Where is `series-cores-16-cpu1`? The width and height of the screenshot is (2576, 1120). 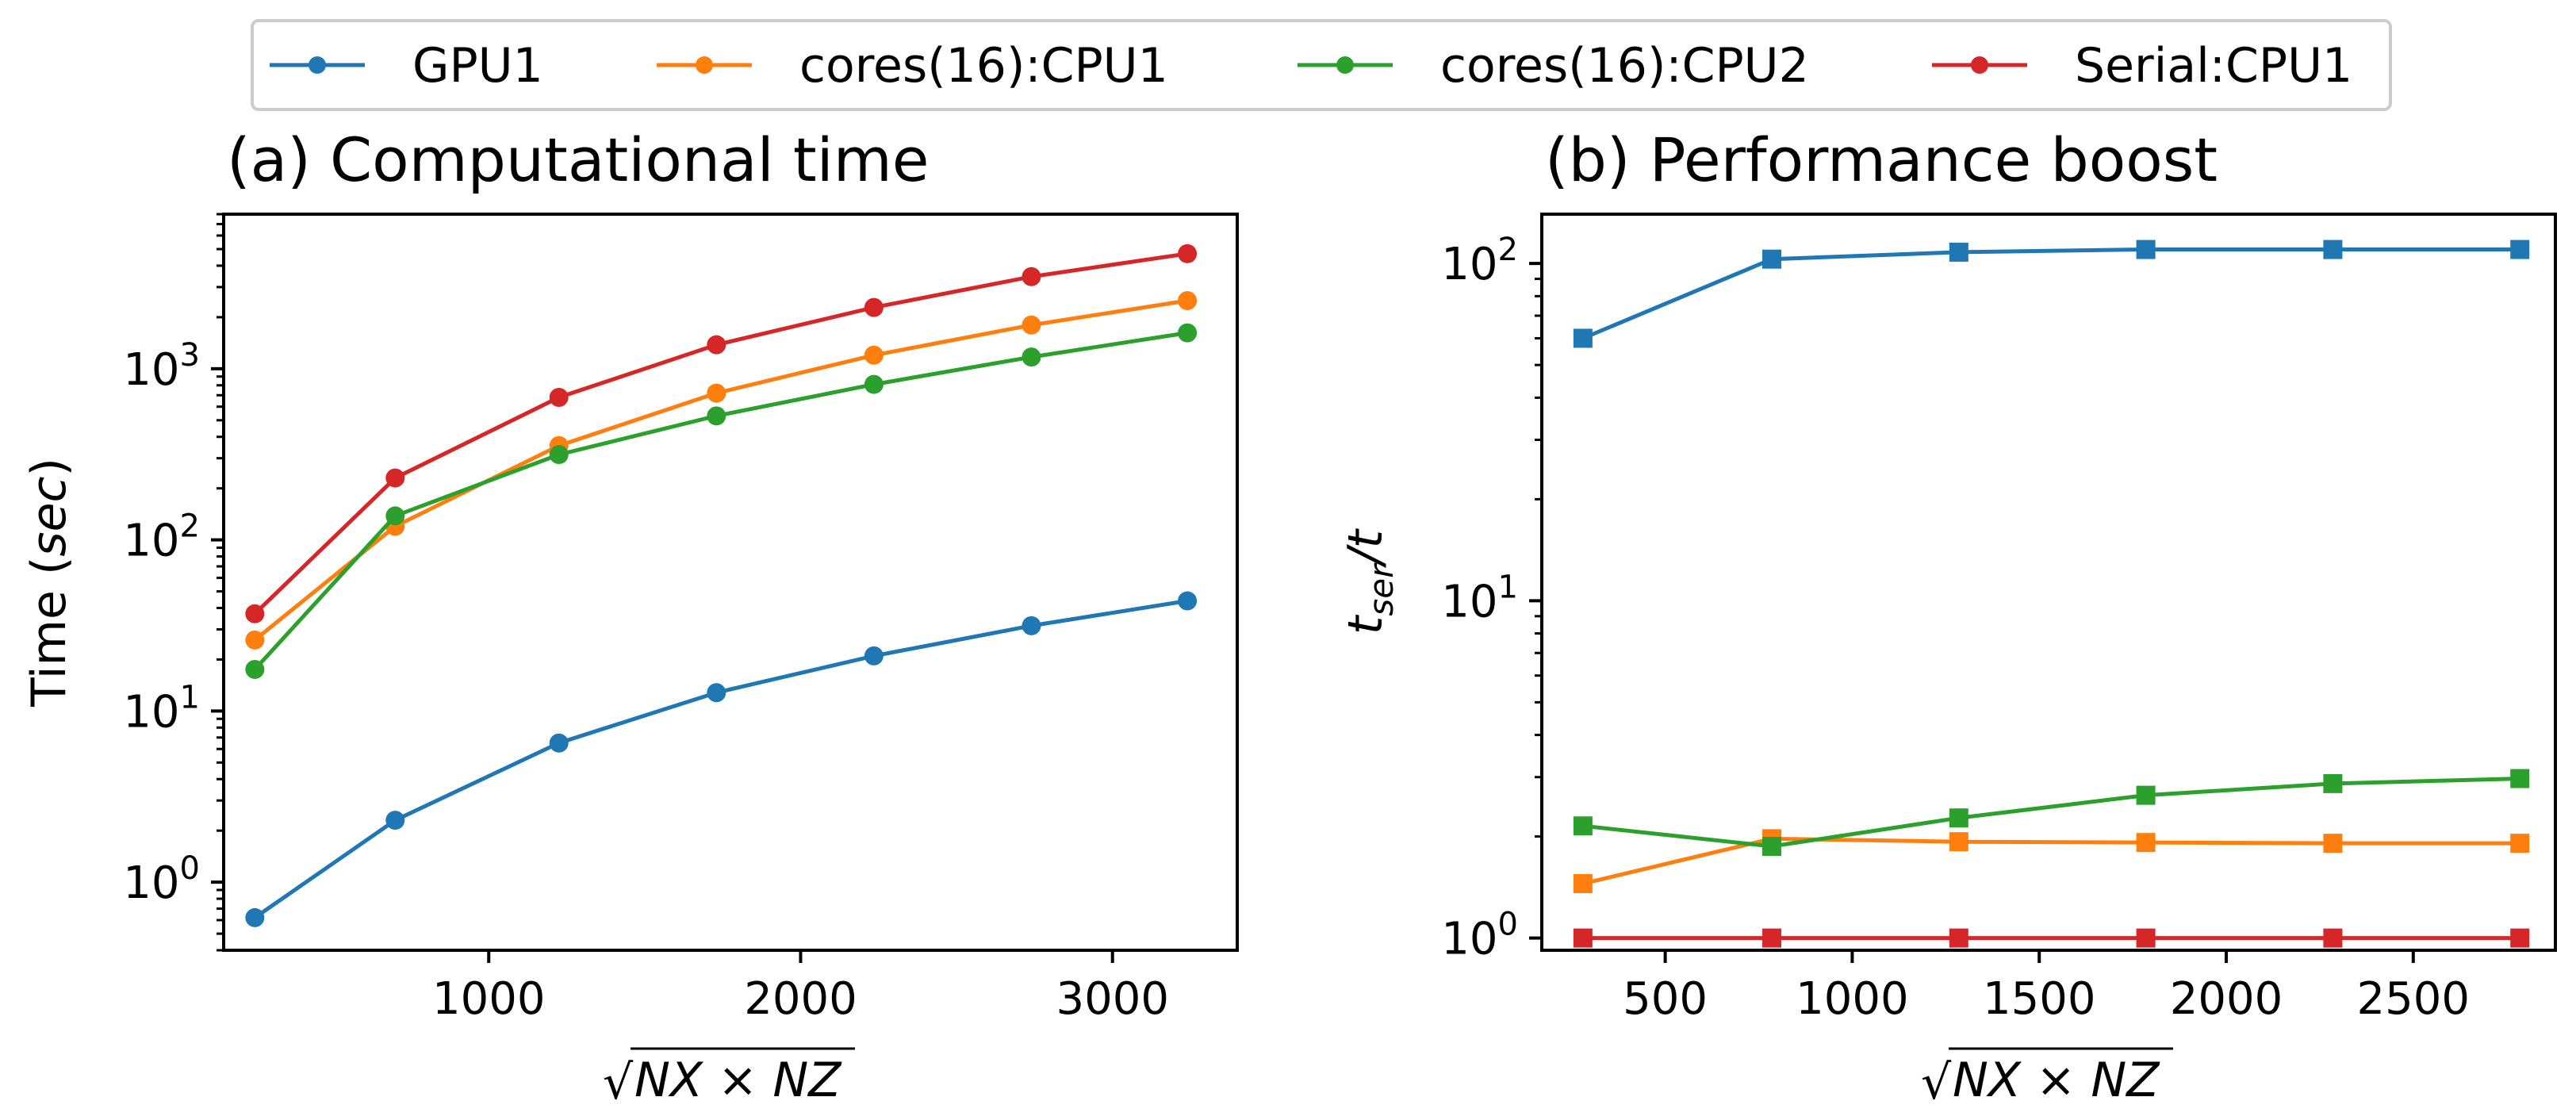 series-cores-16-cpu1 is located at coordinates (2052, 861).